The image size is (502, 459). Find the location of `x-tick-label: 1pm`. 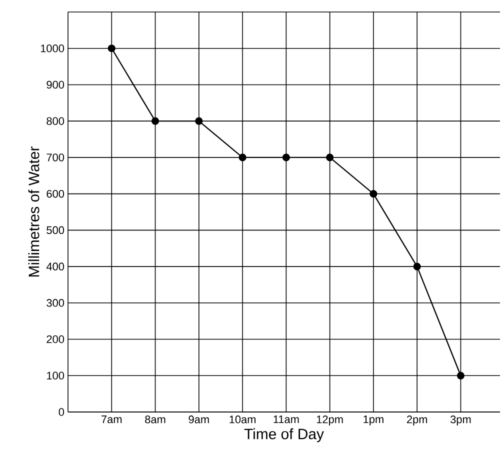

x-tick-label: 1pm is located at coordinates (374, 421).